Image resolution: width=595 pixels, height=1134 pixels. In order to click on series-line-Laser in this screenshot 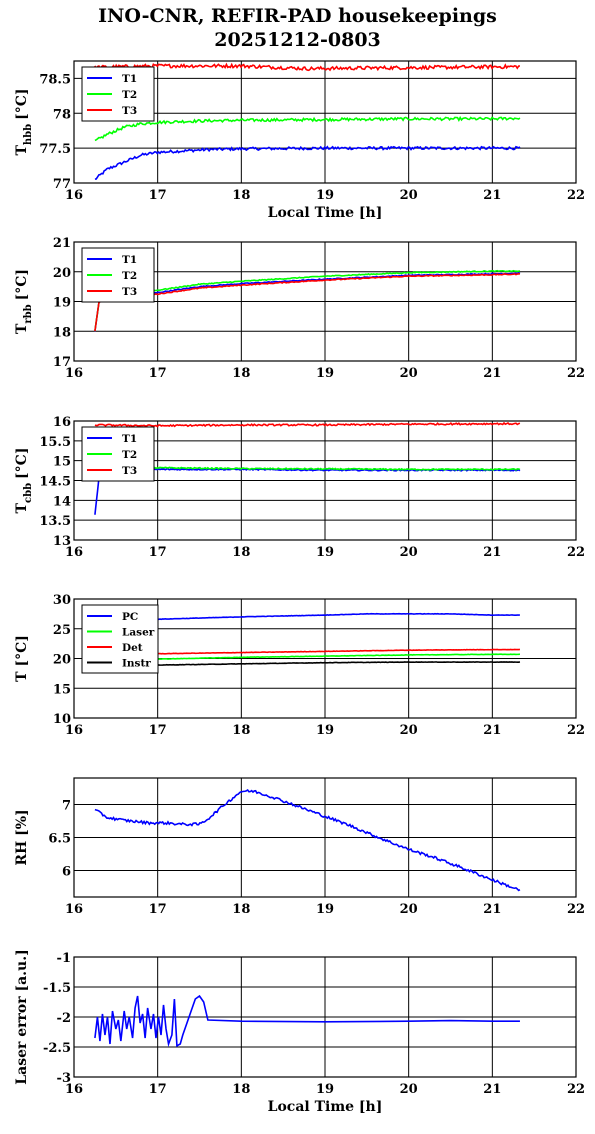, I will do `click(307, 657)`.